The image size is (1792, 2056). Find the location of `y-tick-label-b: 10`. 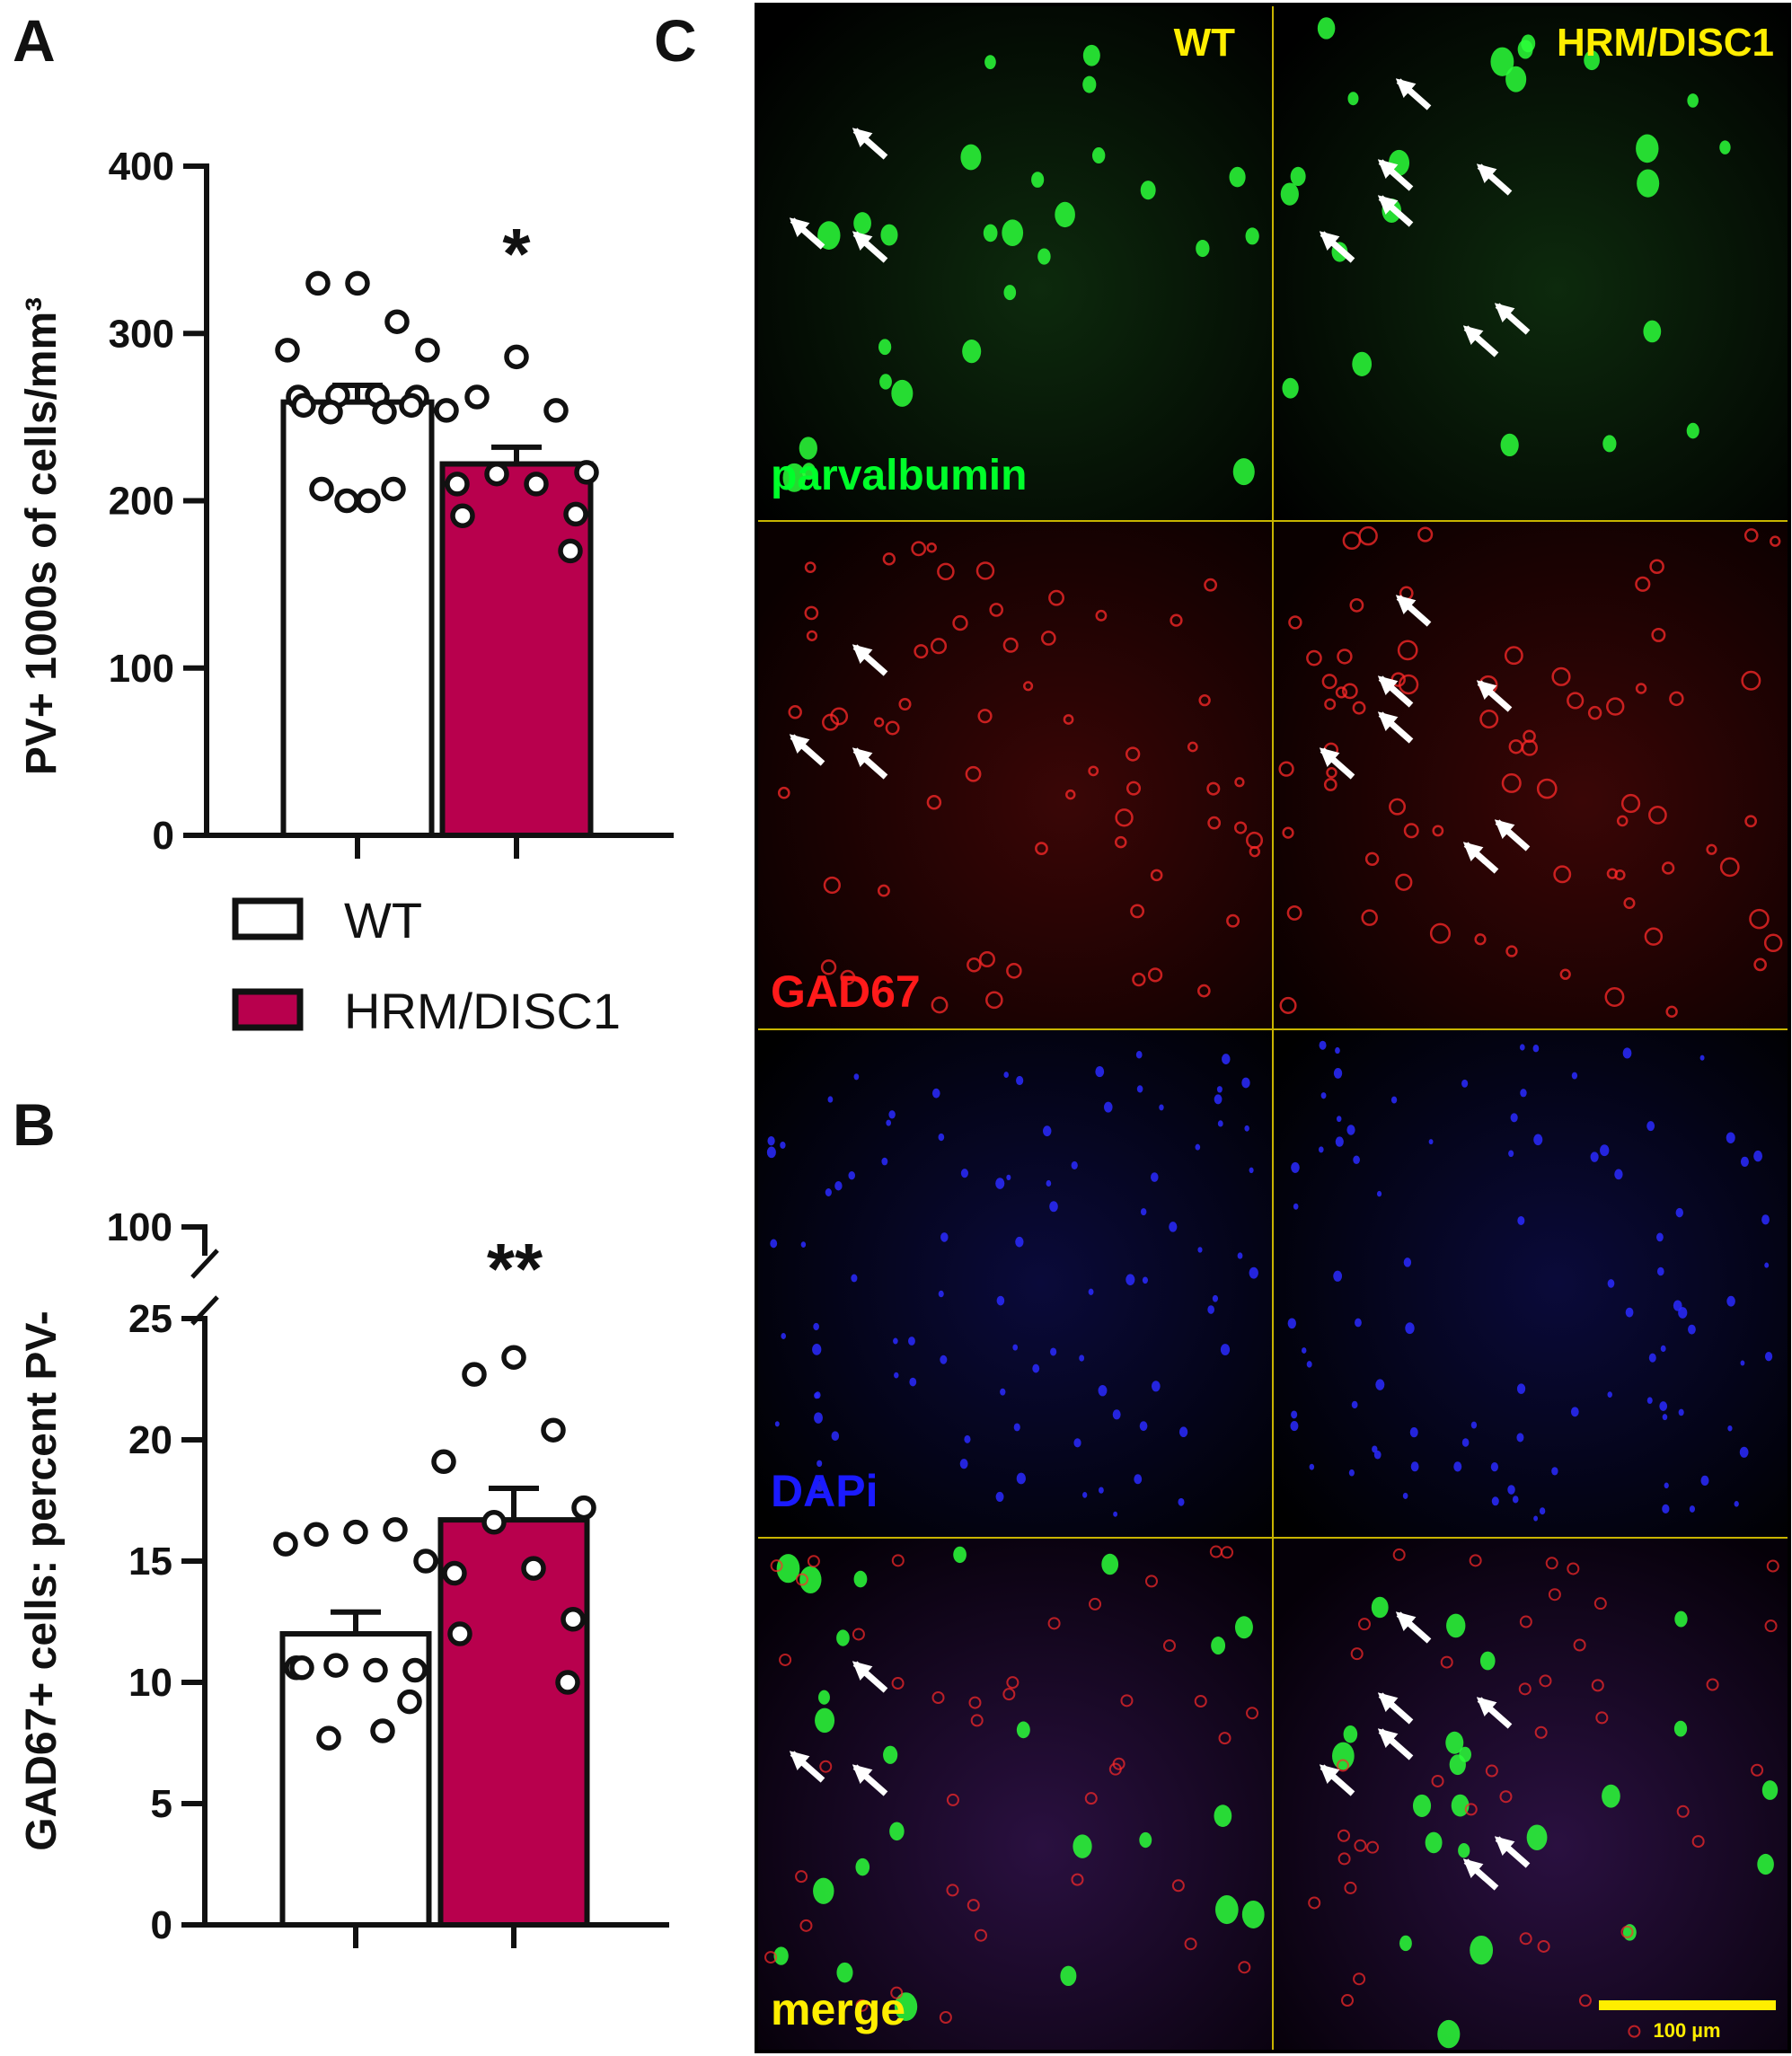

y-tick-label-b: 10 is located at coordinates (150, 1683).